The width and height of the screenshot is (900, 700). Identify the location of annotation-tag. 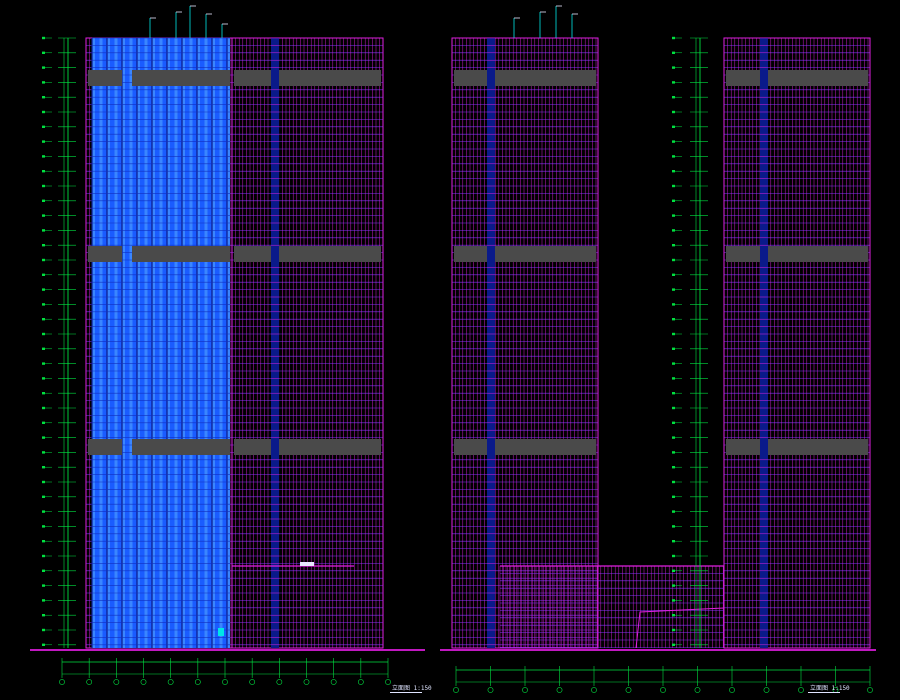
(307, 564).